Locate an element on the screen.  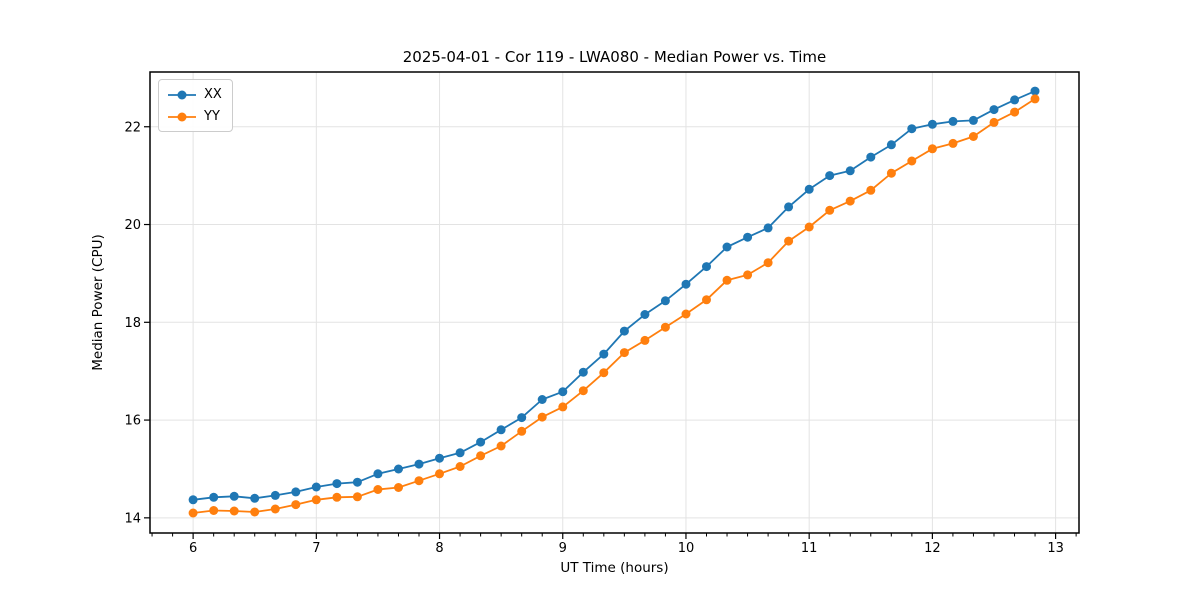
svg-text: 20 is located at coordinates (132, 225).